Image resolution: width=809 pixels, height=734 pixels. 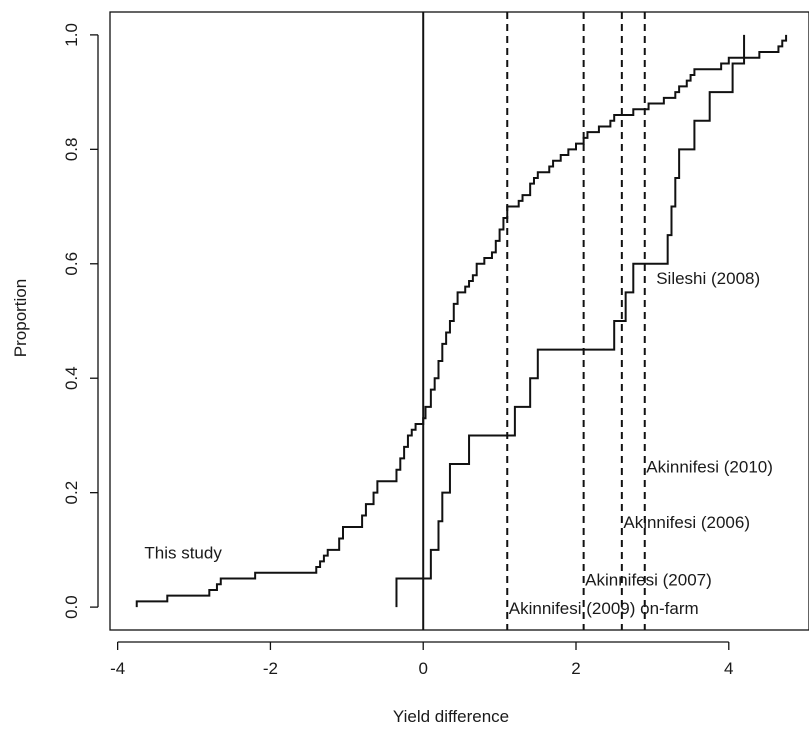 What do you see at coordinates (451, 716) in the screenshot?
I see `x-axis-label: Yield difference` at bounding box center [451, 716].